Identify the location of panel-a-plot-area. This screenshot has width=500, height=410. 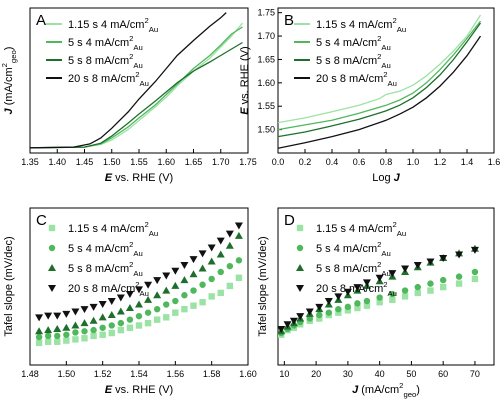
(136, 80).